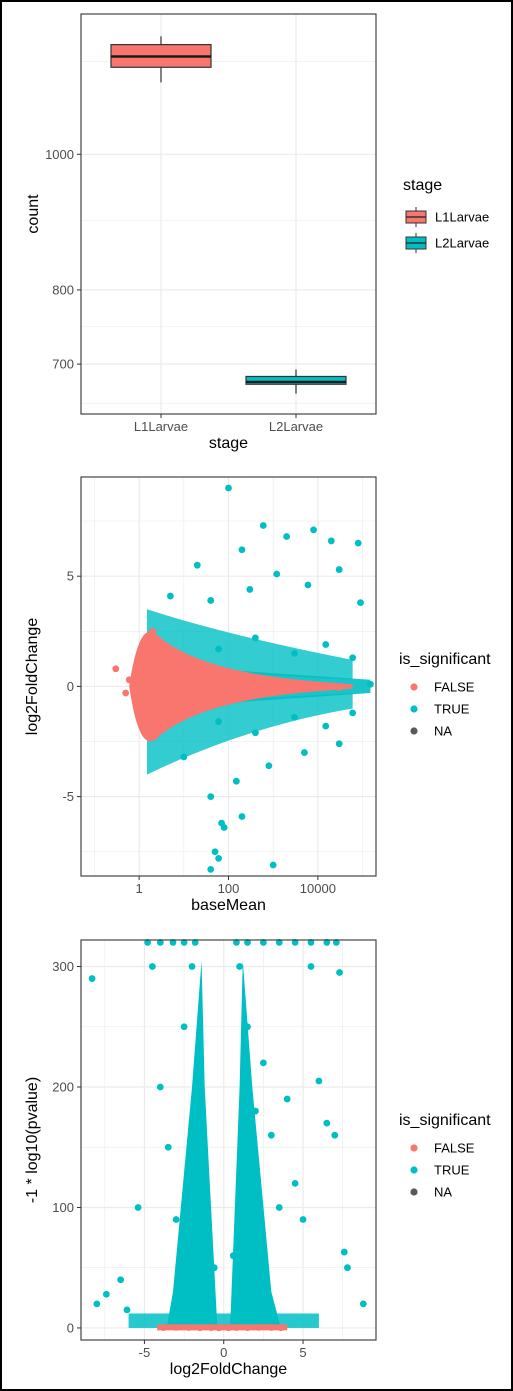 The height and width of the screenshot is (1391, 513). Describe the element at coordinates (32, 677) in the screenshot. I see `y-axis-title: log2FoldChange` at that location.